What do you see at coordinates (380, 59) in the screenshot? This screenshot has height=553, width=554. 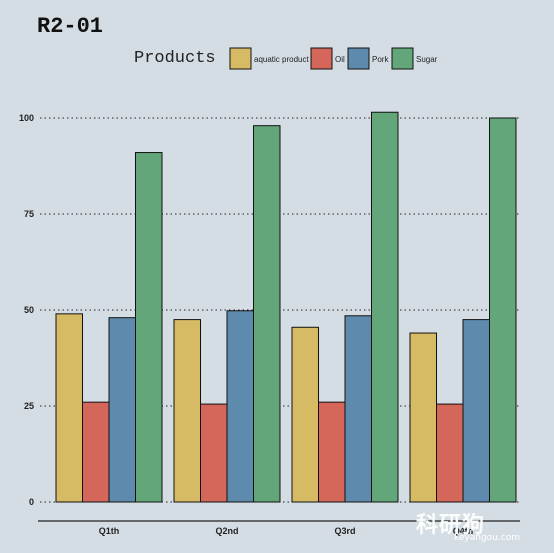 I see `legend-entry: Pork` at bounding box center [380, 59].